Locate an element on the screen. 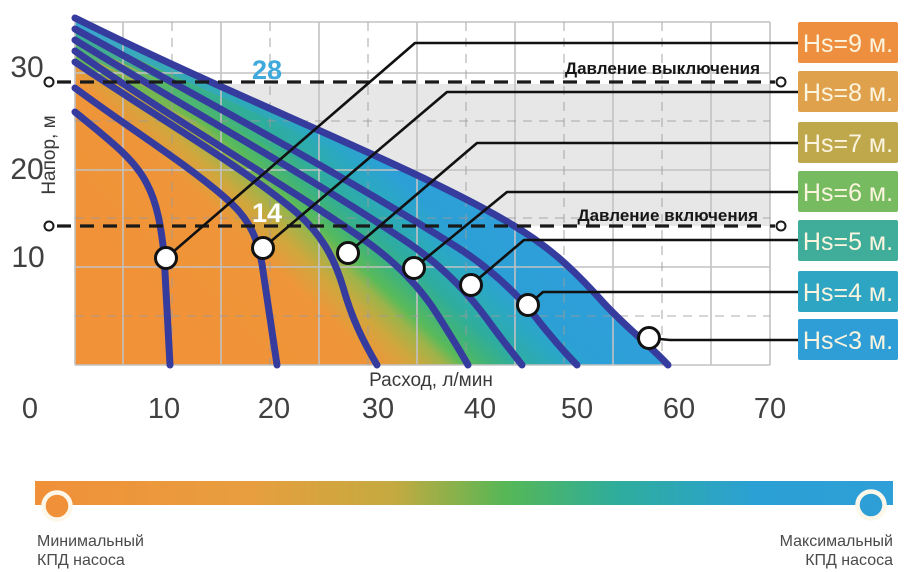 The height and width of the screenshot is (572, 912). efficiency-point-hs4 is located at coordinates (528, 305).